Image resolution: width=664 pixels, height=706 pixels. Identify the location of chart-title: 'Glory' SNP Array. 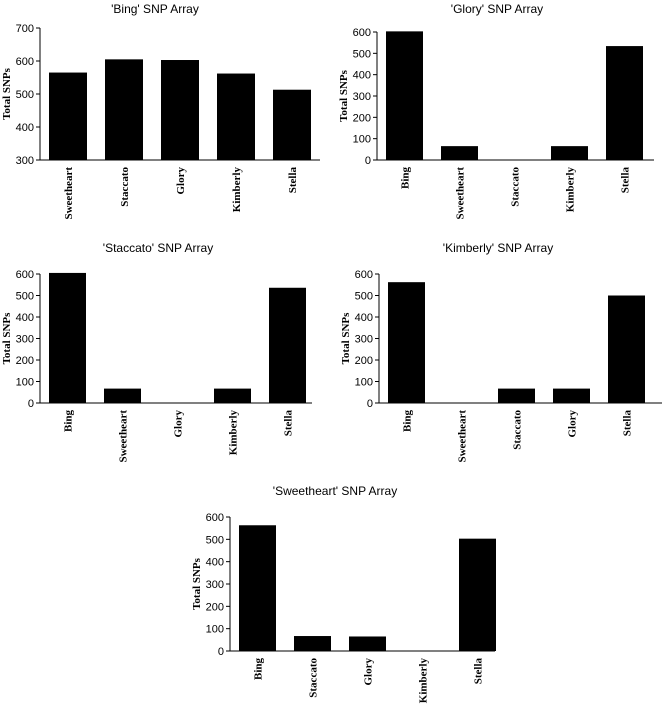
(497, 9).